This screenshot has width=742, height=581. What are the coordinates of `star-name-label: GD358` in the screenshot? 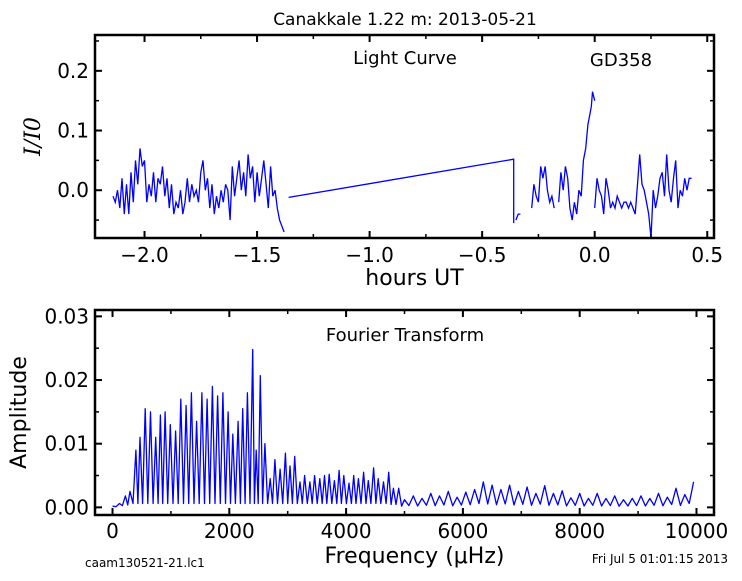 It's located at (621, 60).